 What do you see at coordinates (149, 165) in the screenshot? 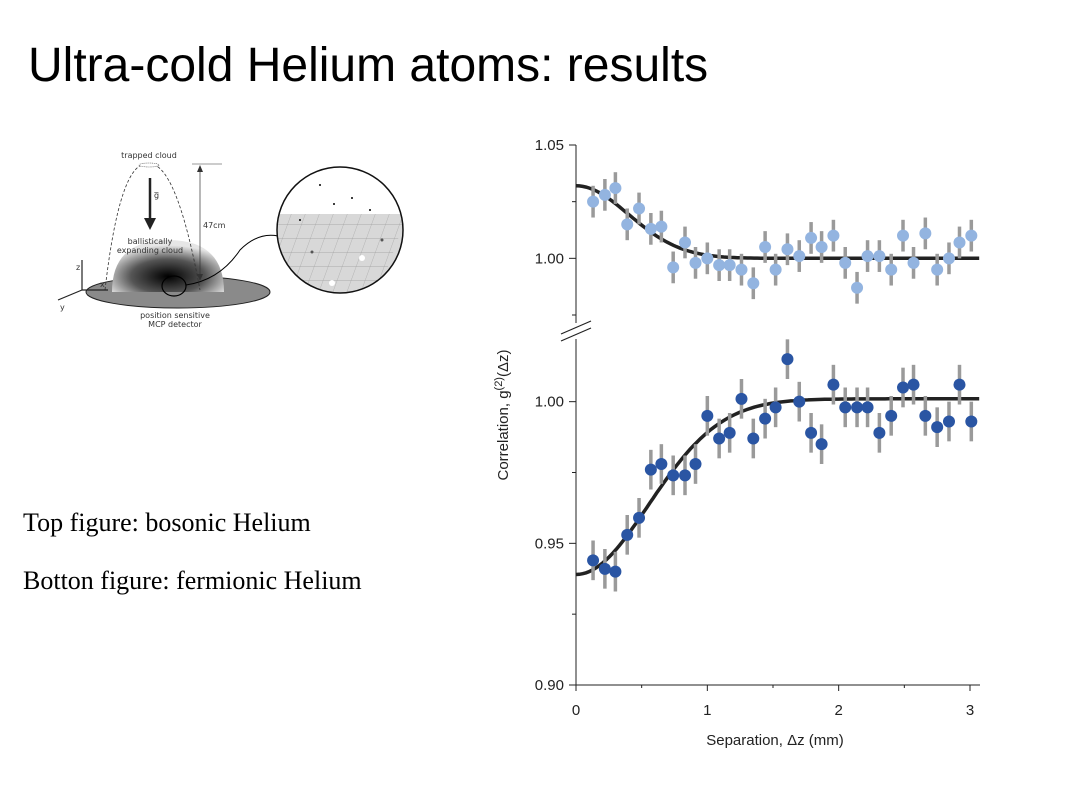
I see `trapped-cloud-marker` at bounding box center [149, 165].